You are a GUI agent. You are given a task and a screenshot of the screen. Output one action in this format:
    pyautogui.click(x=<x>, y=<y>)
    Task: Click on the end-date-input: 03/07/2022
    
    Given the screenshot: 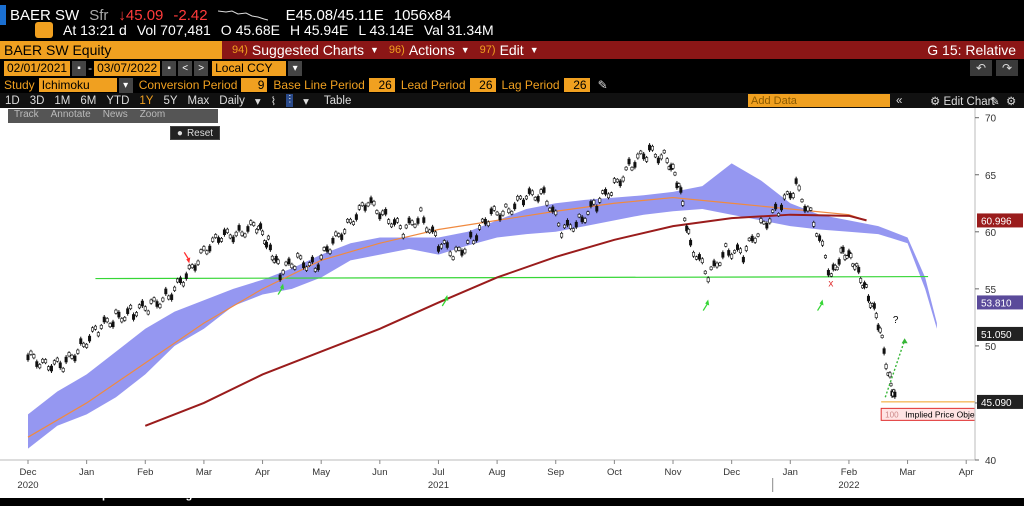 What is the action you would take?
    pyautogui.click(x=127, y=68)
    